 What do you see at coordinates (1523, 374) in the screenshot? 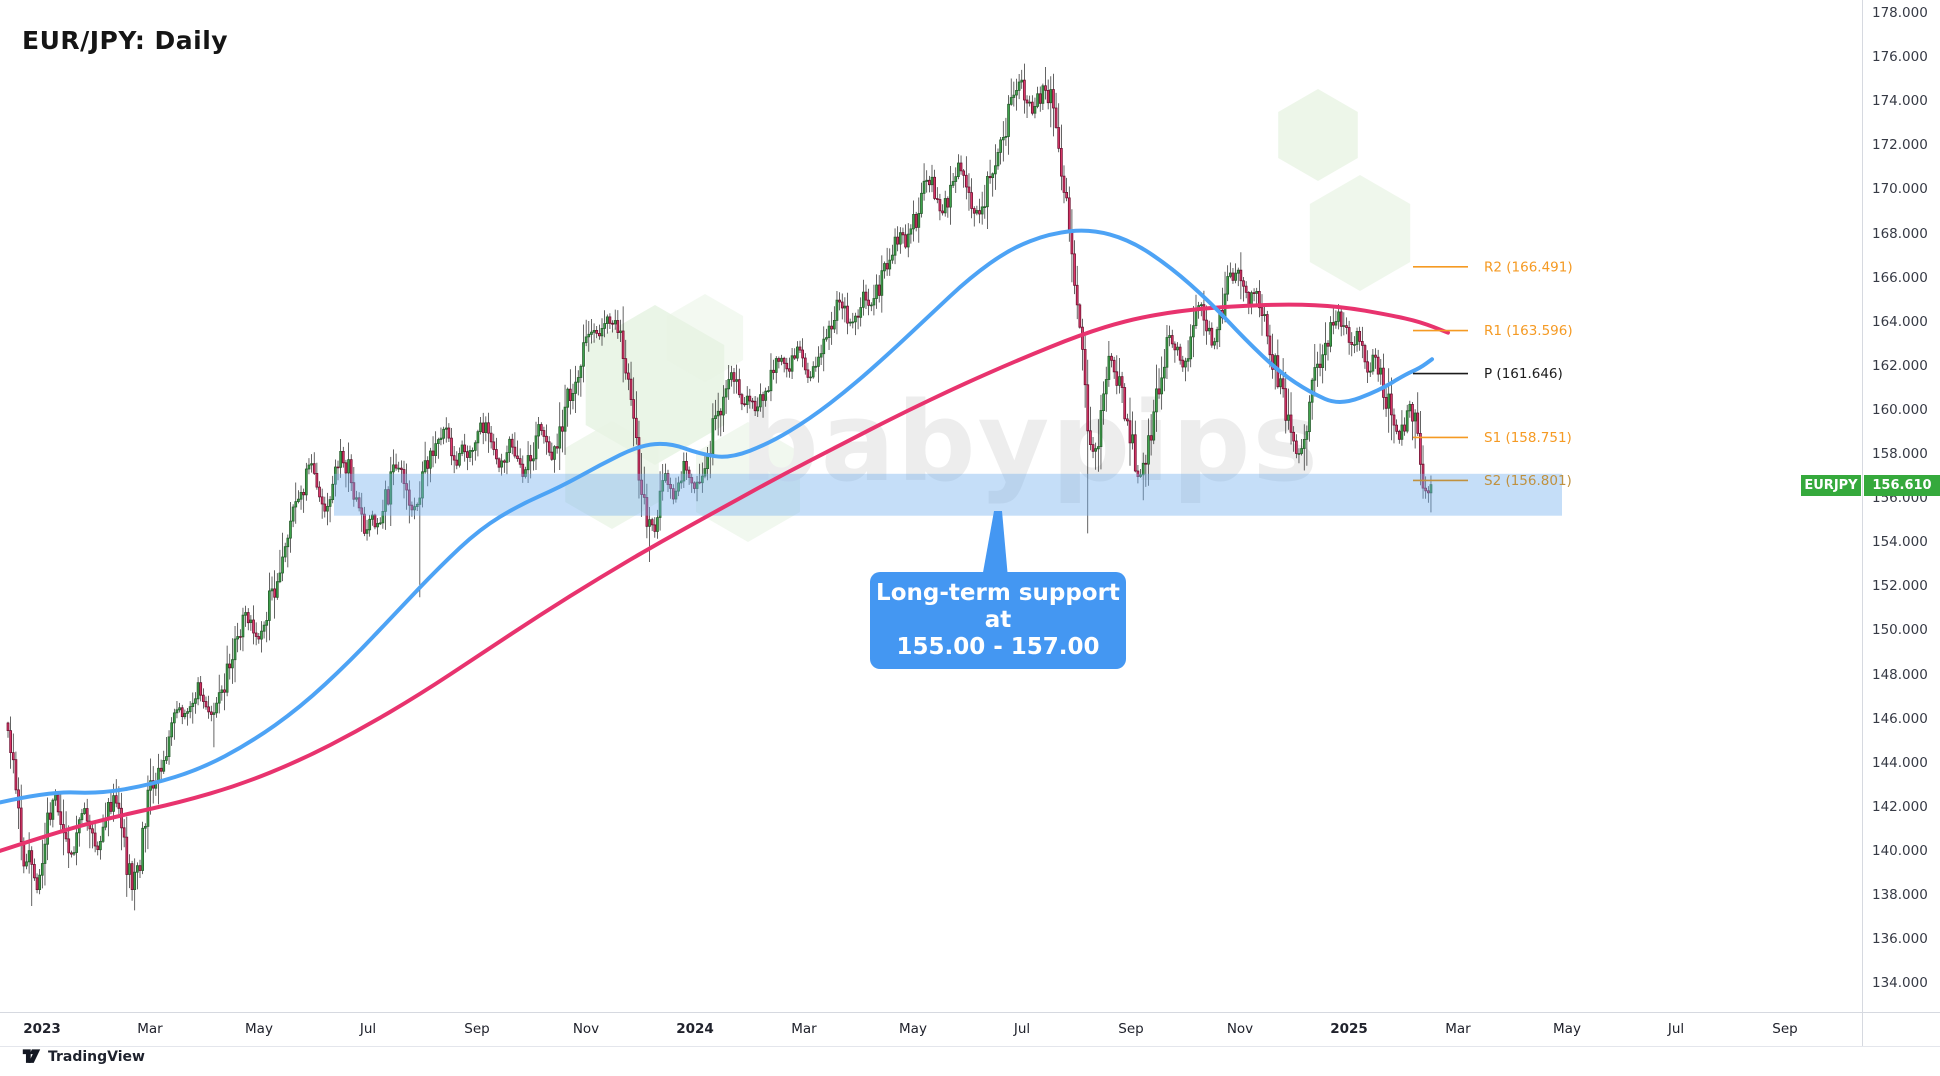
I see `pivot-label-P: P (161.646)` at bounding box center [1523, 374].